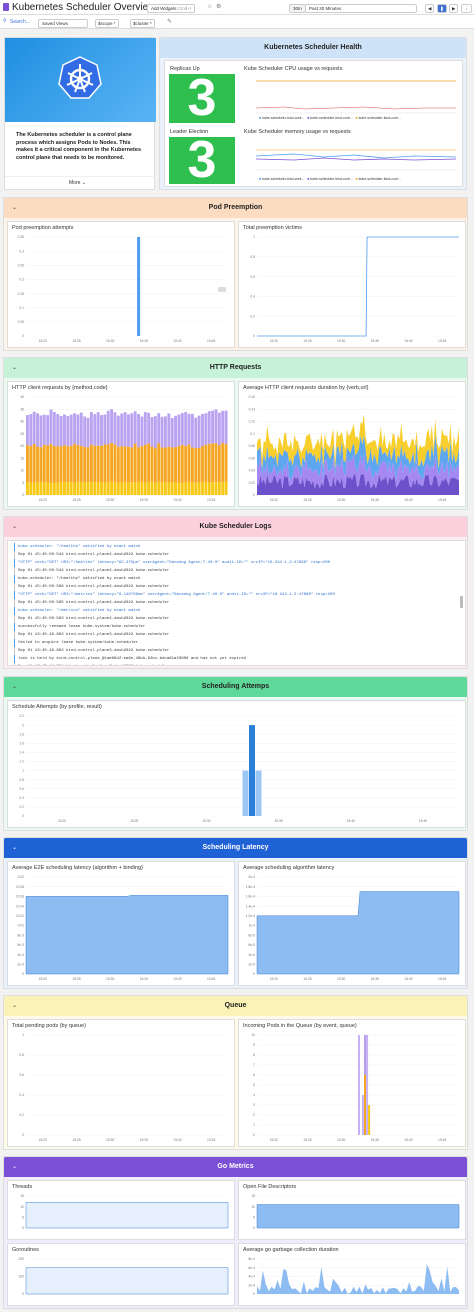  Describe the element at coordinates (219, 7) in the screenshot. I see `settings-icon: ⚙` at that location.